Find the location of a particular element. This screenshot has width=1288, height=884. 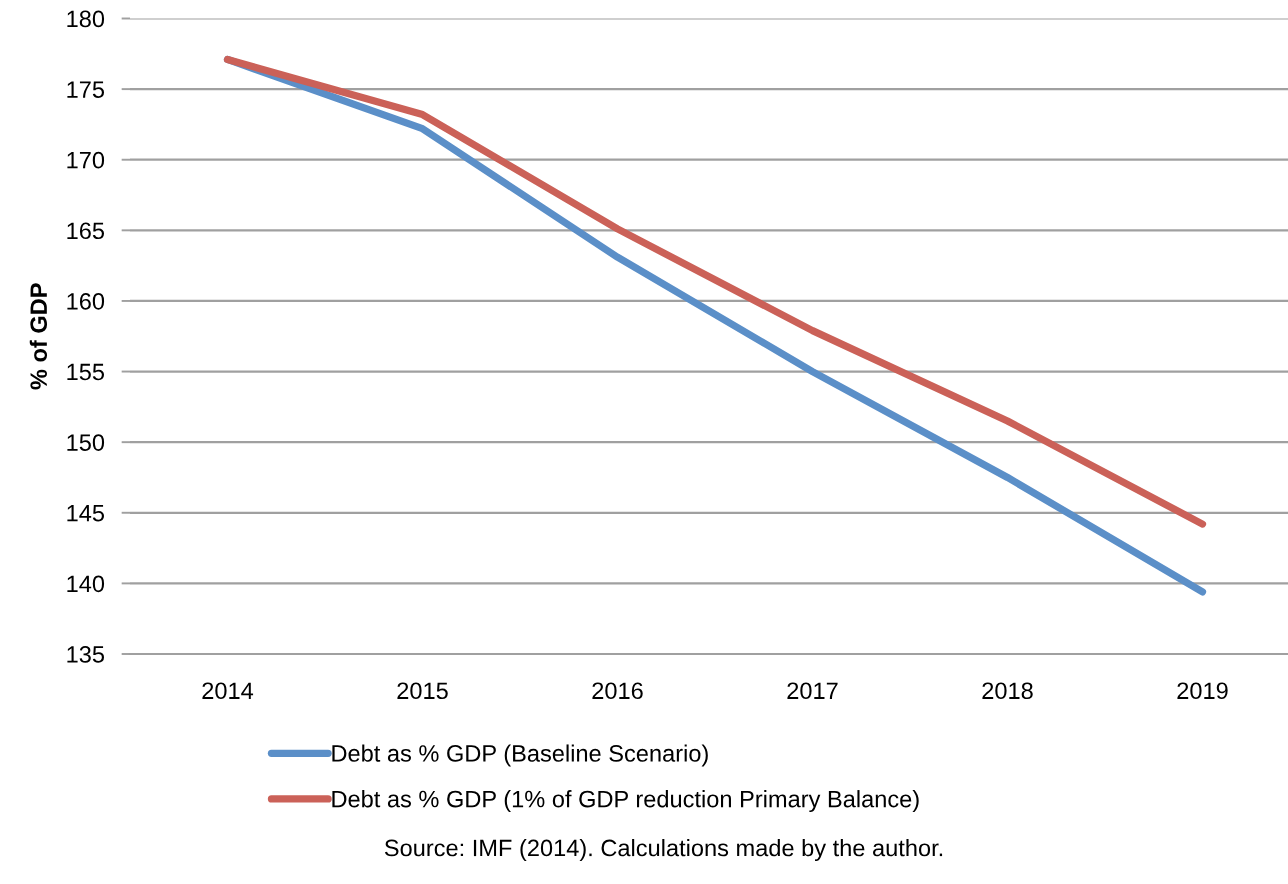

y-tick-label: 155 is located at coordinates (86, 372).